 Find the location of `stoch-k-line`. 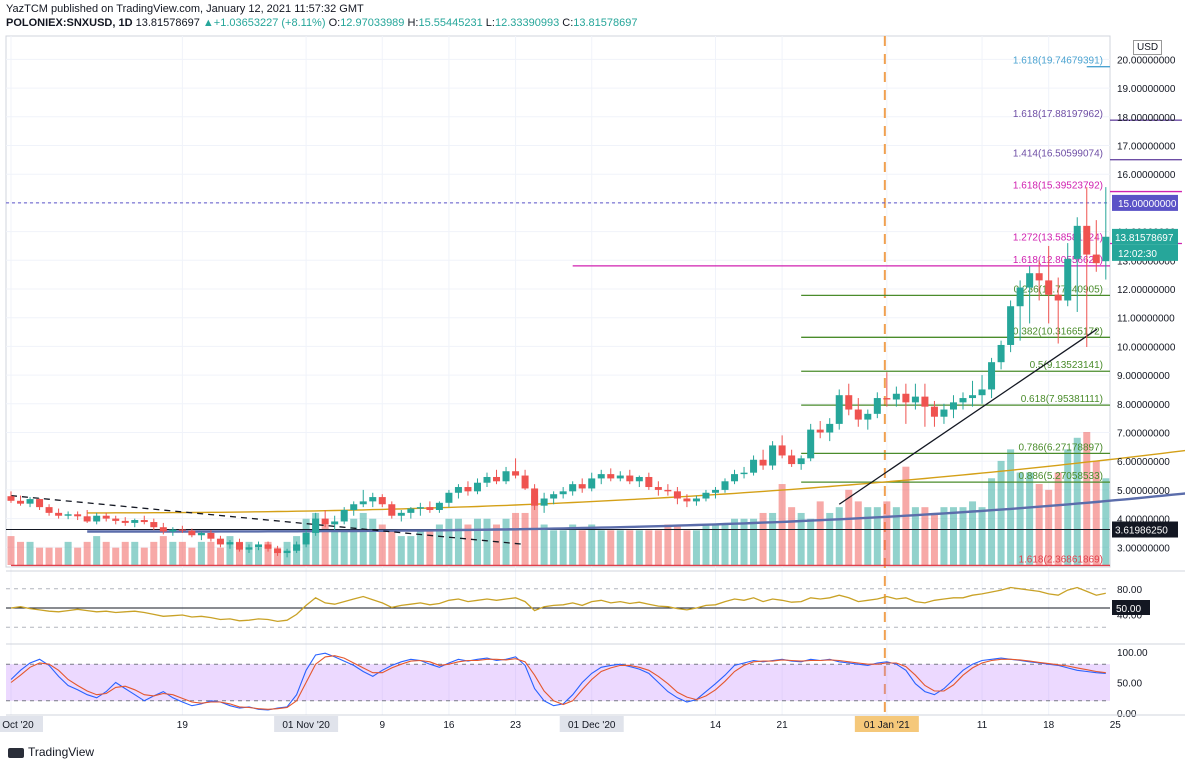

stoch-k-line is located at coordinates (558, 681).